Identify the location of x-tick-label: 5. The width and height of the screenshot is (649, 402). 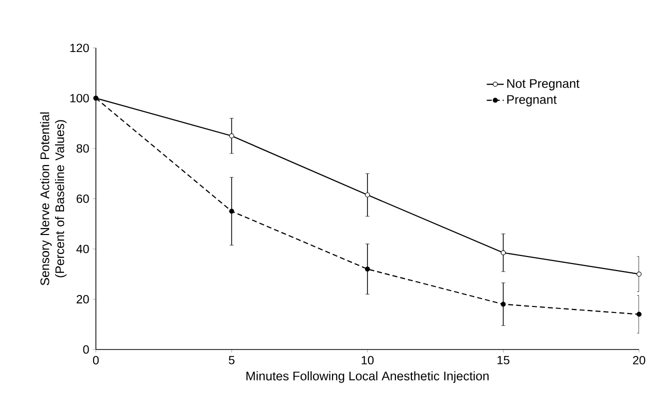
(231, 360).